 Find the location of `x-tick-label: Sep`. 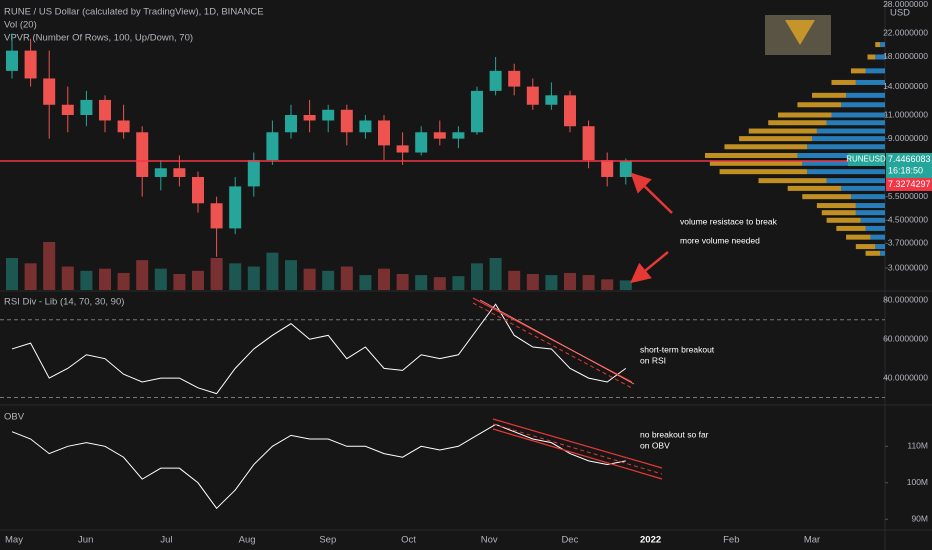

x-tick-label: Sep is located at coordinates (327, 540).